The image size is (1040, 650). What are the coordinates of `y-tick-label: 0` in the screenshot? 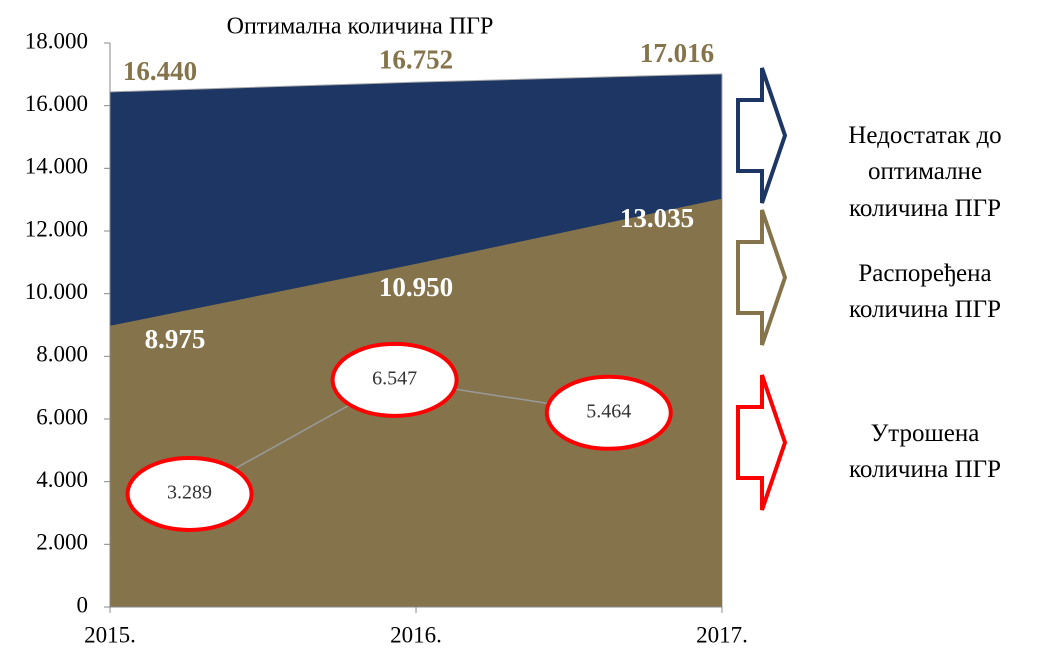 It's located at (83, 604).